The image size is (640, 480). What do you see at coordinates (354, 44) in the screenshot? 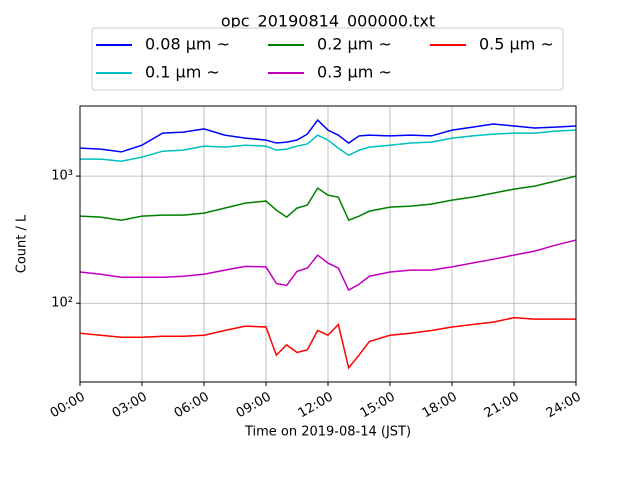
I see `legend-label: 0.2 μm ~` at bounding box center [354, 44].